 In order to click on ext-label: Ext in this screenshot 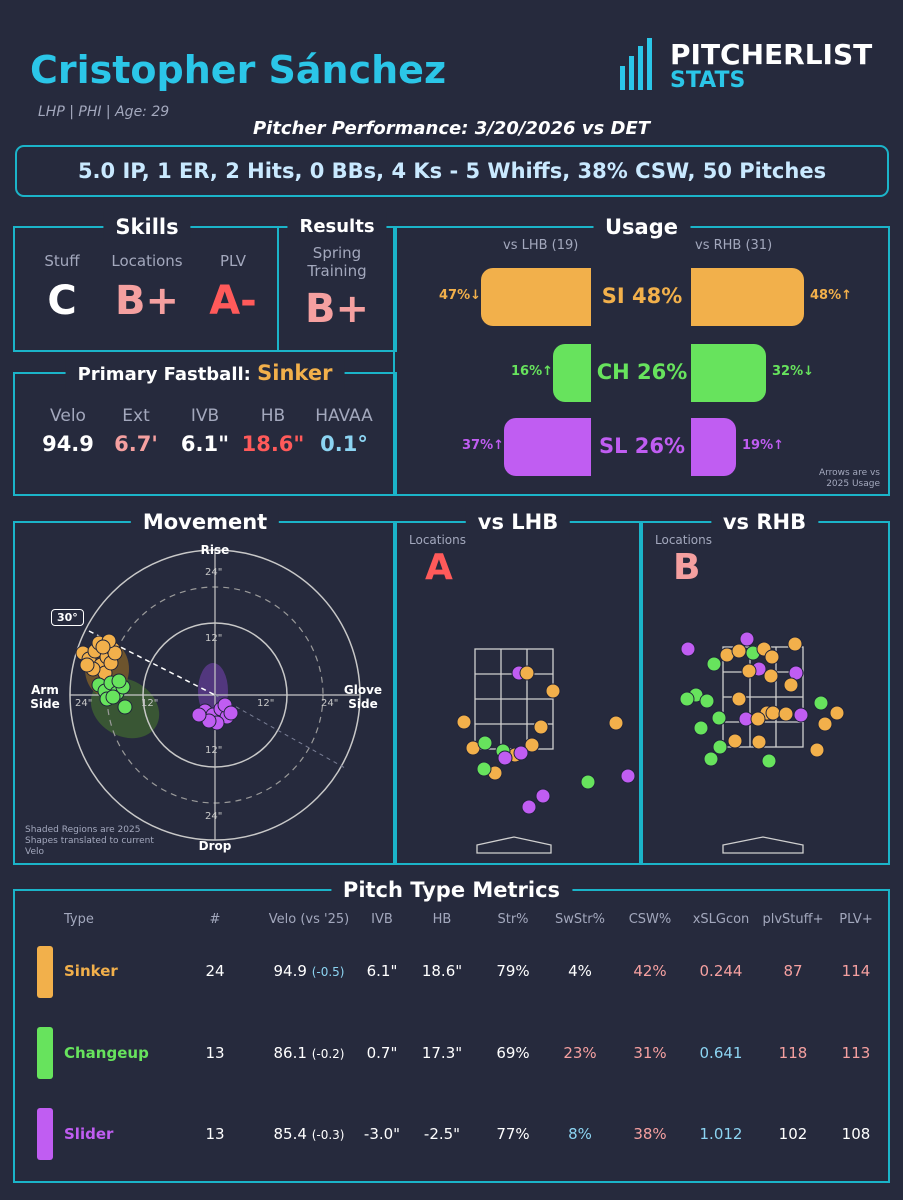, I will do `click(136, 416)`.